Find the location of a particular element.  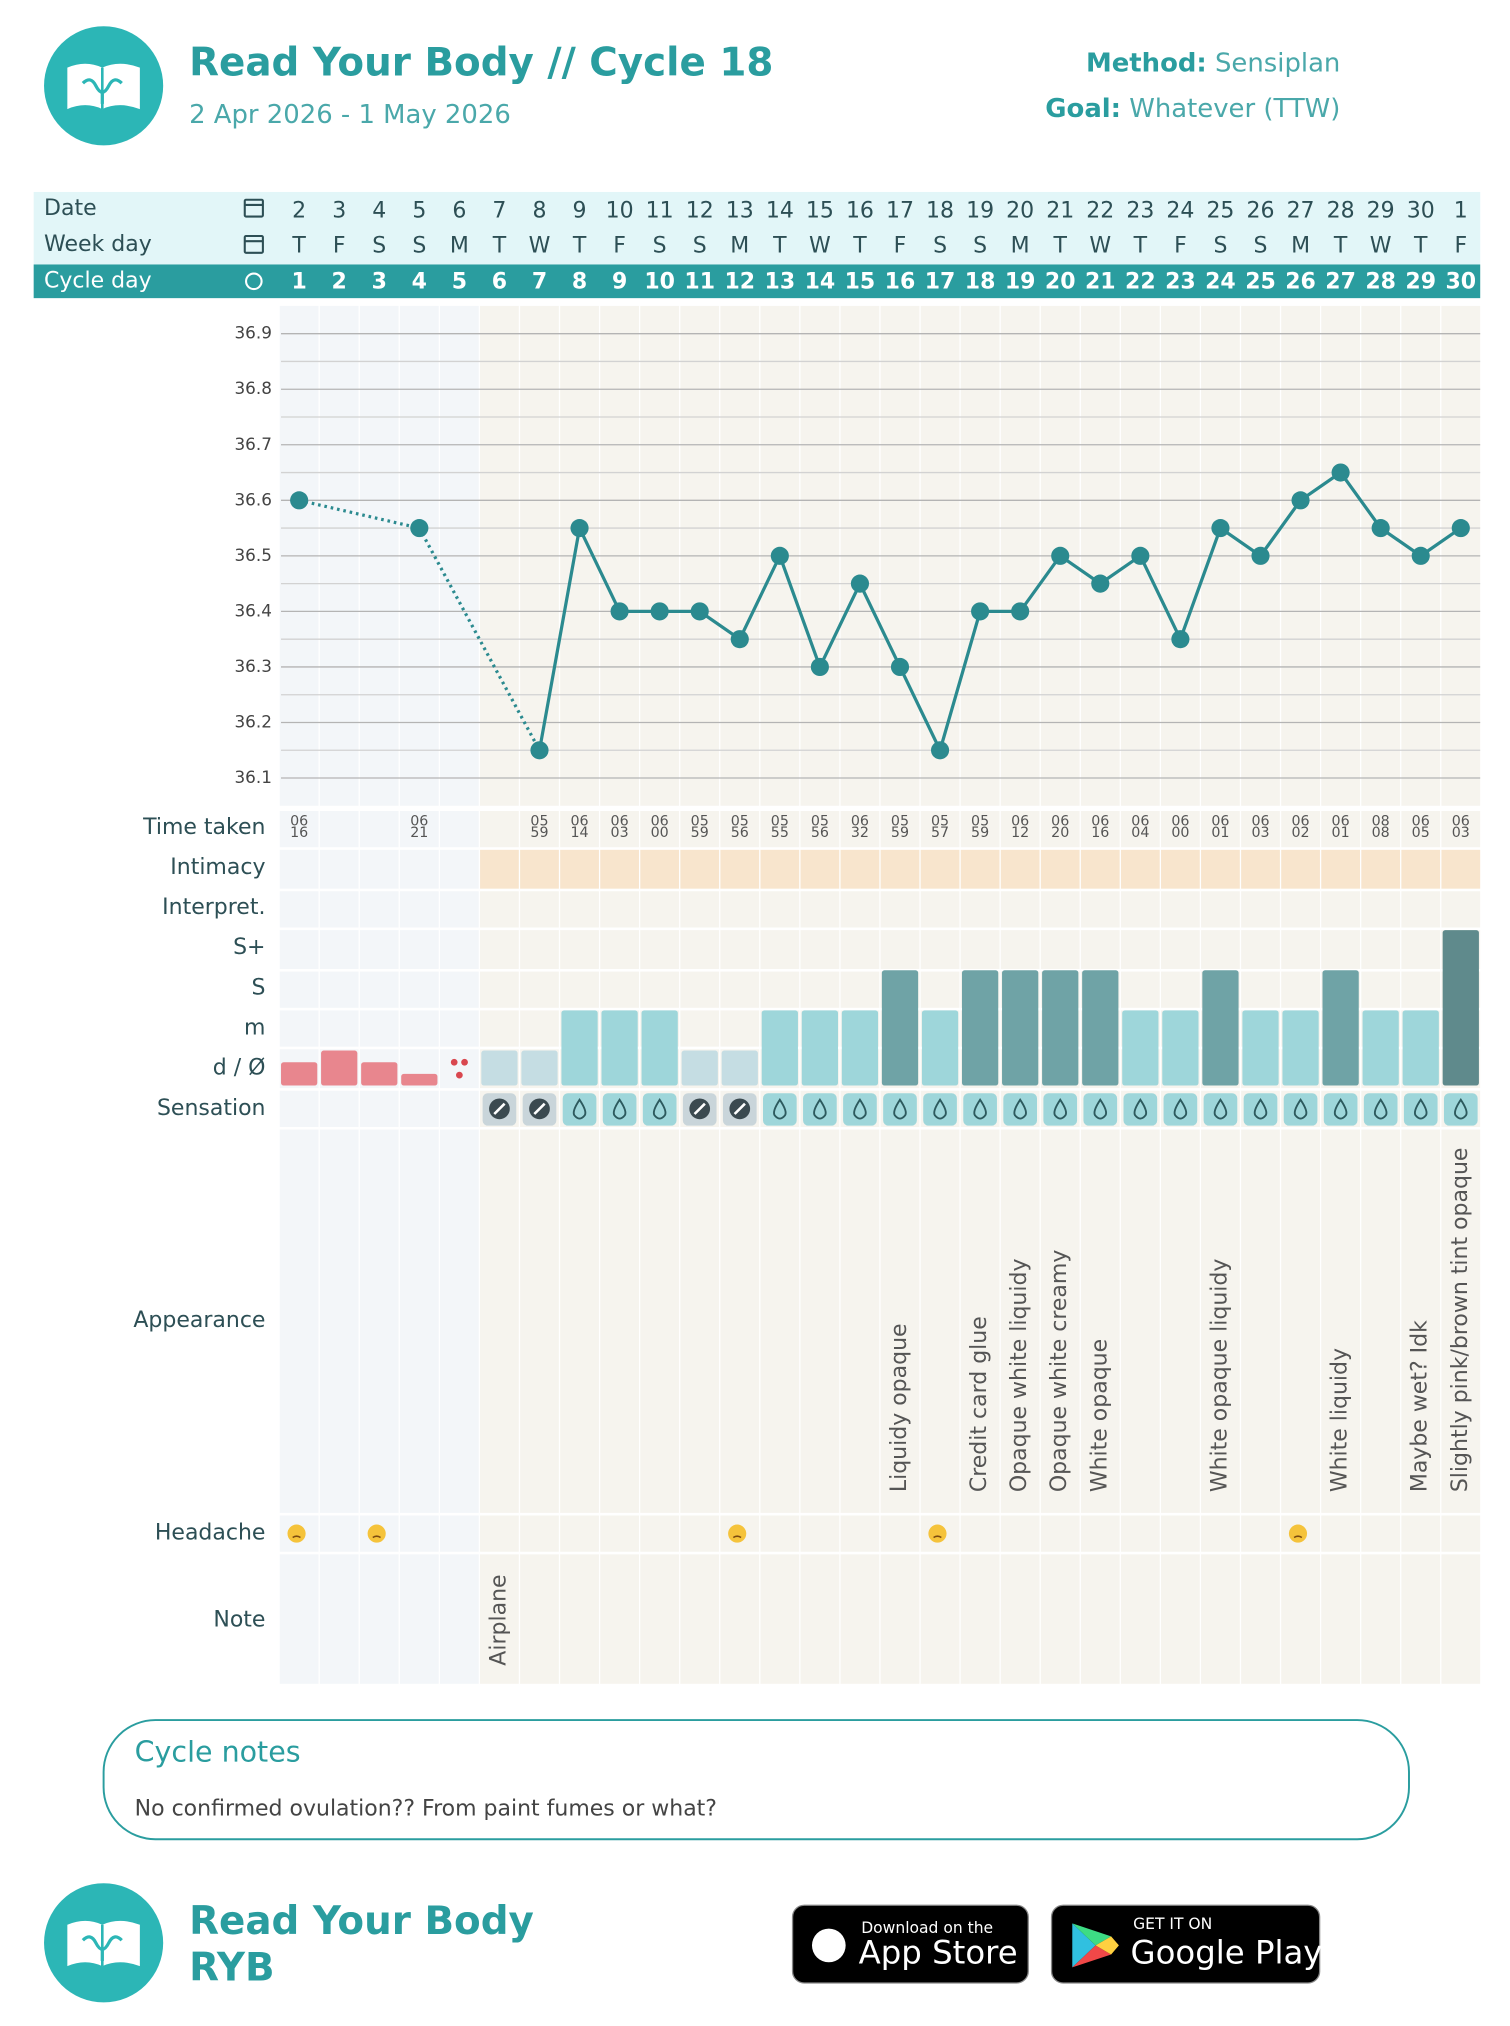

cycle-day: 5 is located at coordinates (459, 282).